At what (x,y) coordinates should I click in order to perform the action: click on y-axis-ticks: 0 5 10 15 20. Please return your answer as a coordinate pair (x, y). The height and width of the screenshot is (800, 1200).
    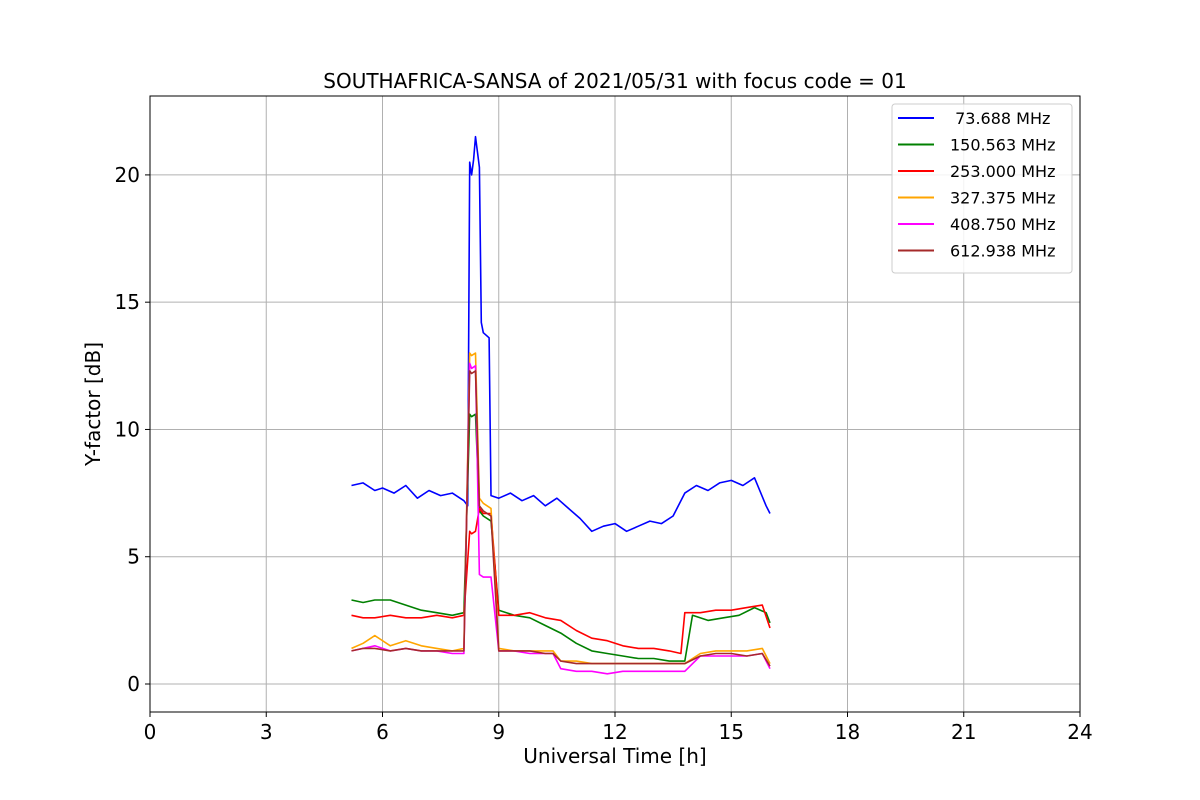
    Looking at the image, I should click on (132, 429).